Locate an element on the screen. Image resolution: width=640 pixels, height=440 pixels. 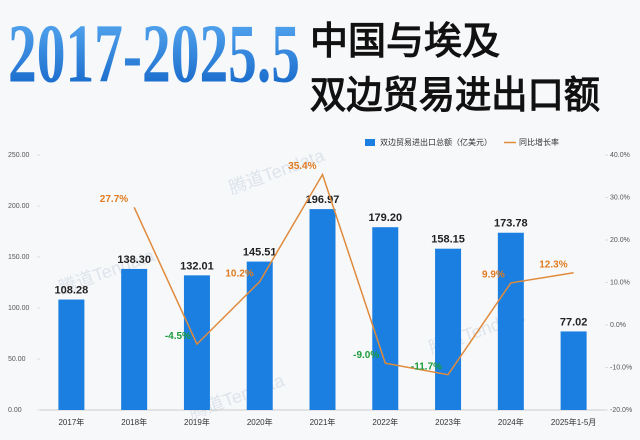
data-label: 35.4% is located at coordinates (302, 166).